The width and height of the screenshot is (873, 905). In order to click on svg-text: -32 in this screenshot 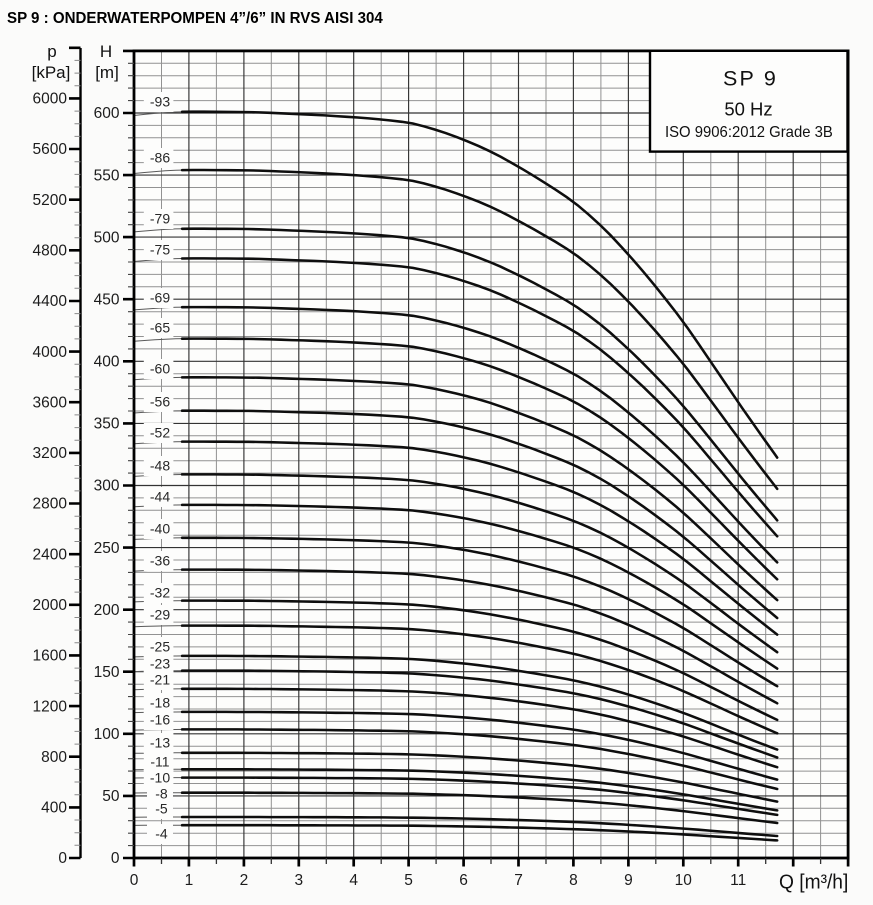, I will do `click(160, 593)`.